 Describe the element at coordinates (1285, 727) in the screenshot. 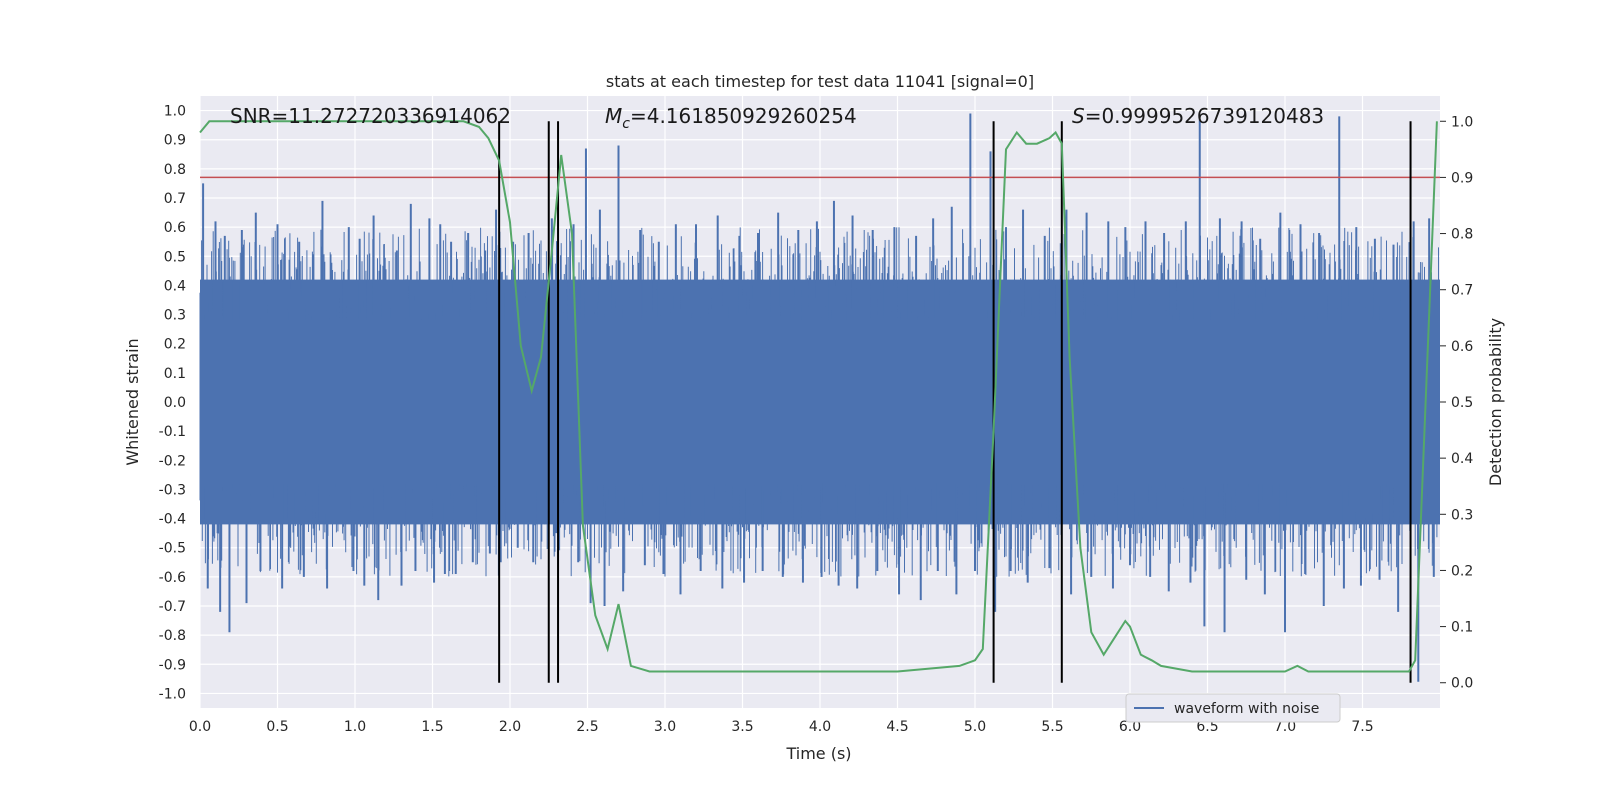

I see `x-tick-label: 7.0` at that location.